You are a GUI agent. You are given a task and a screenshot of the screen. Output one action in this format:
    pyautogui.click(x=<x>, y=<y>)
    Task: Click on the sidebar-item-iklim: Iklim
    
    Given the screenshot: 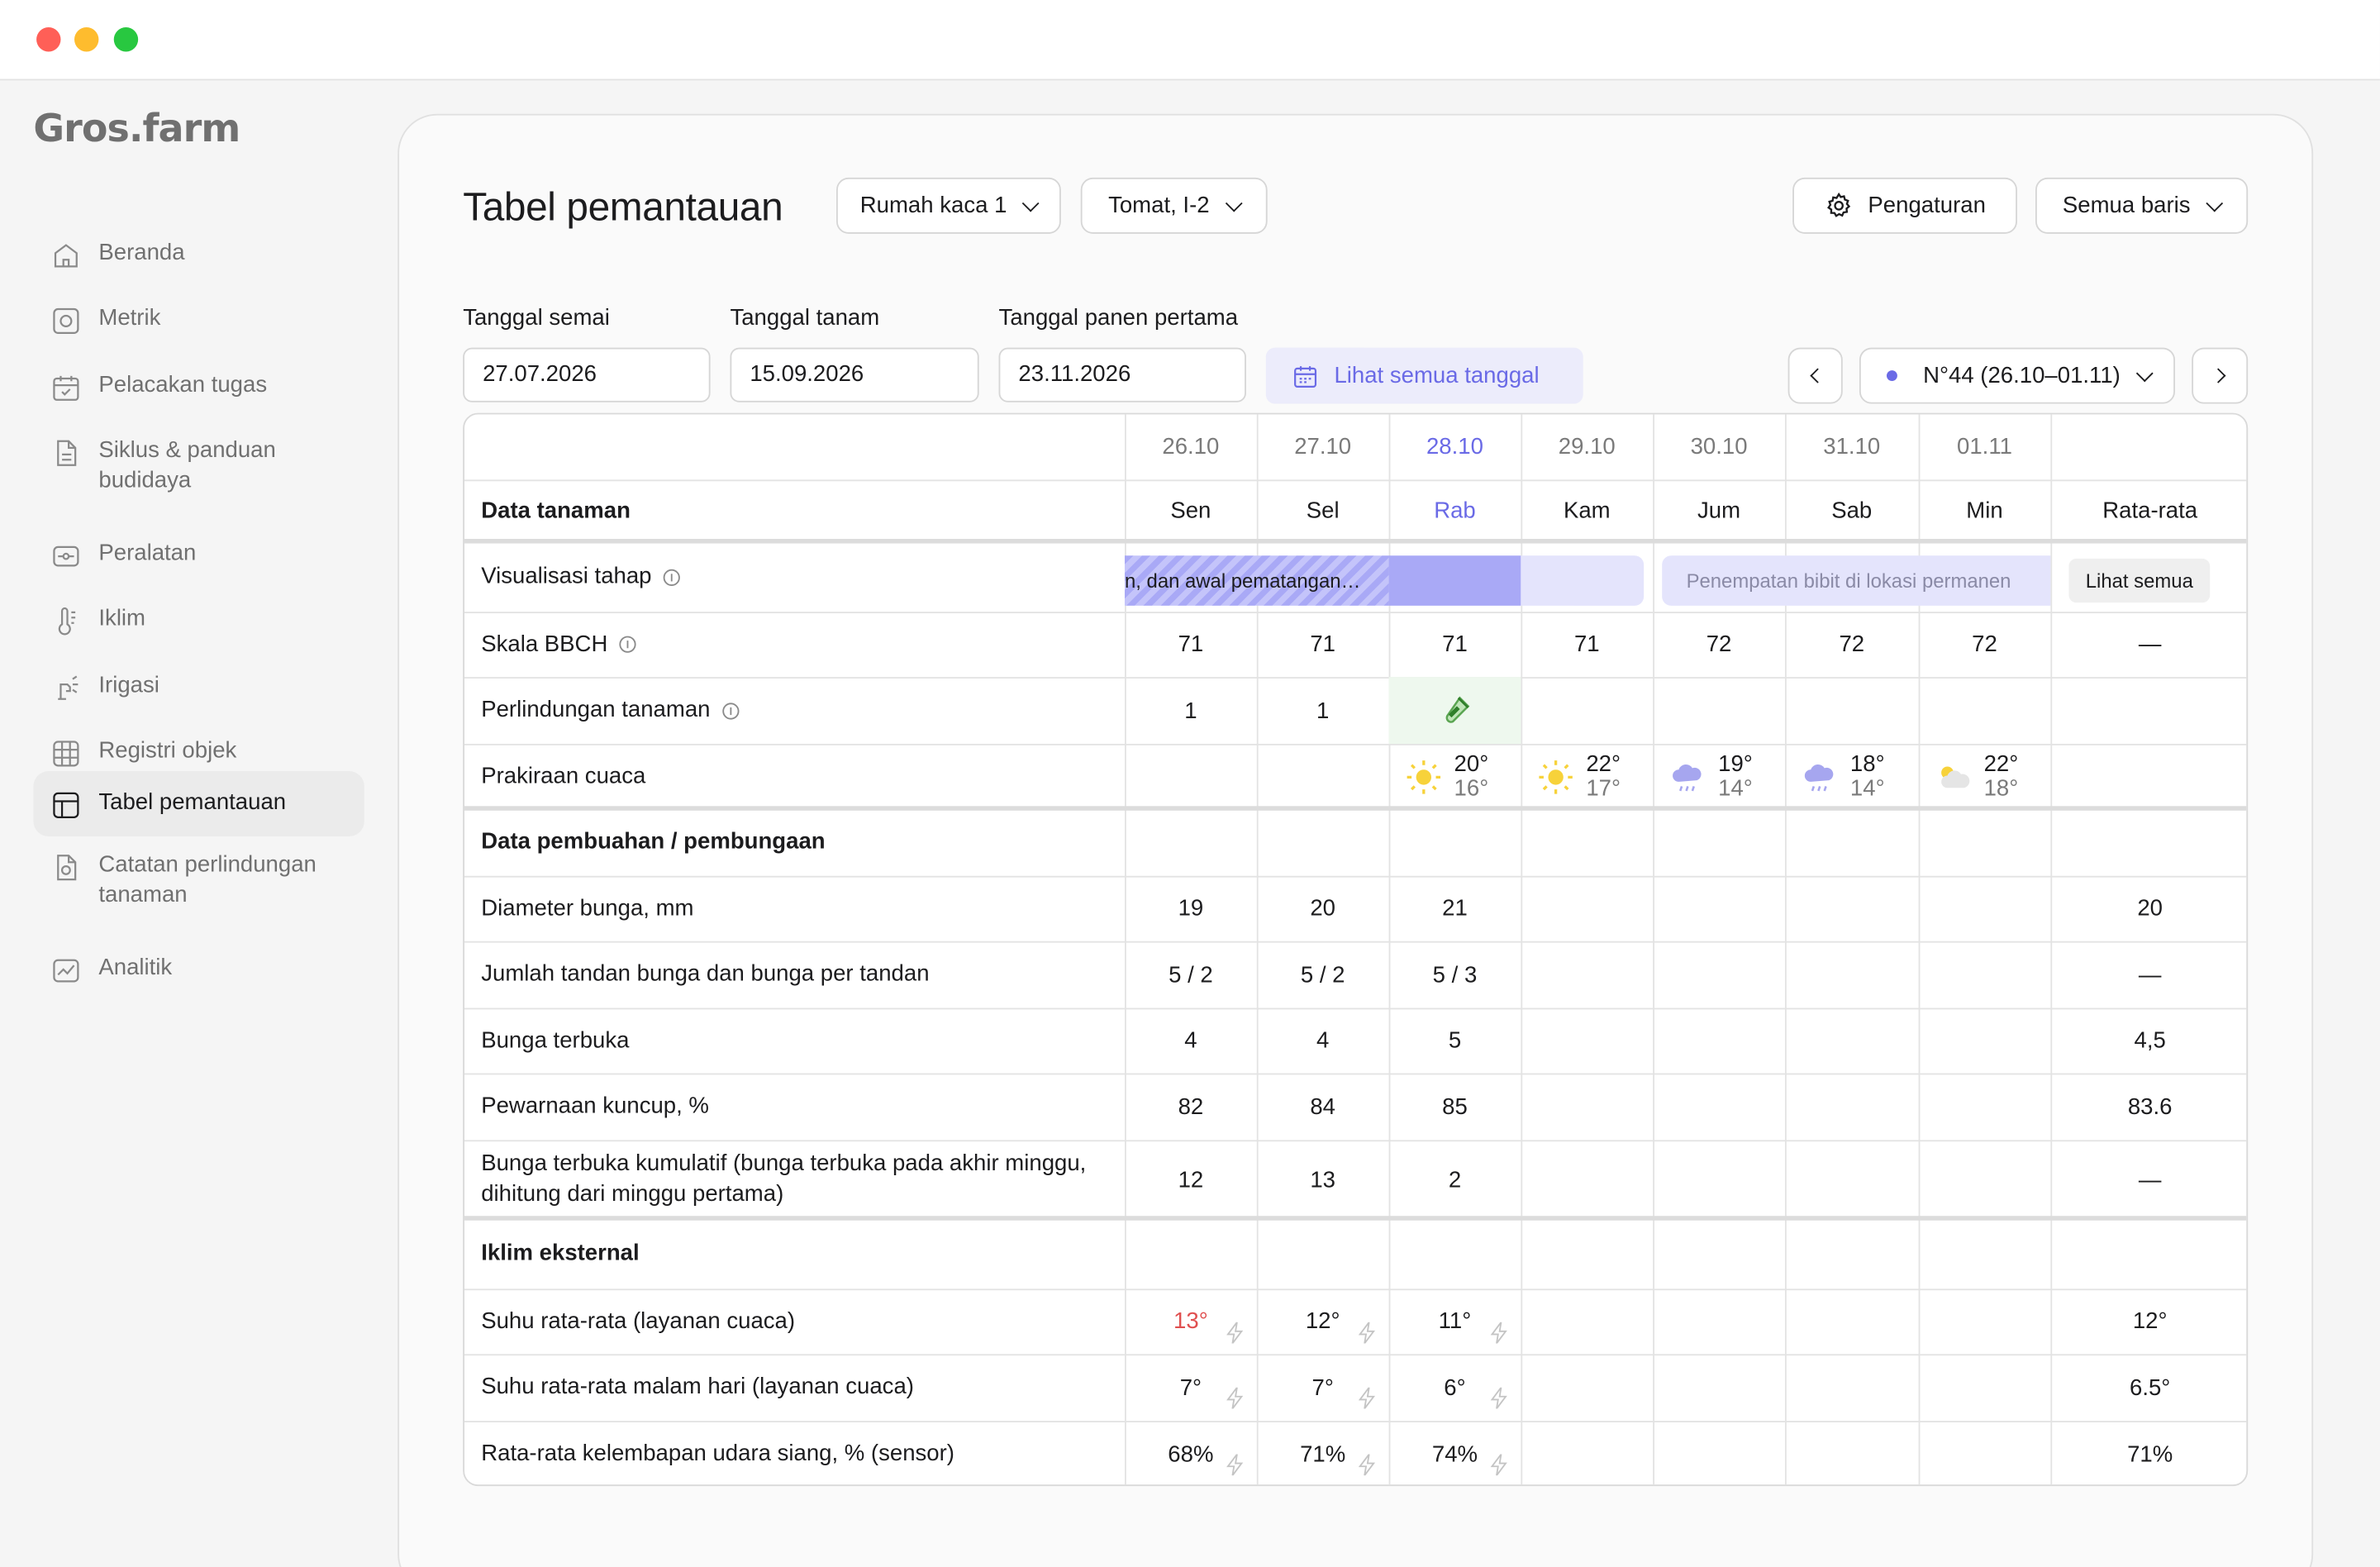 What is the action you would take?
    pyautogui.click(x=198, y=619)
    